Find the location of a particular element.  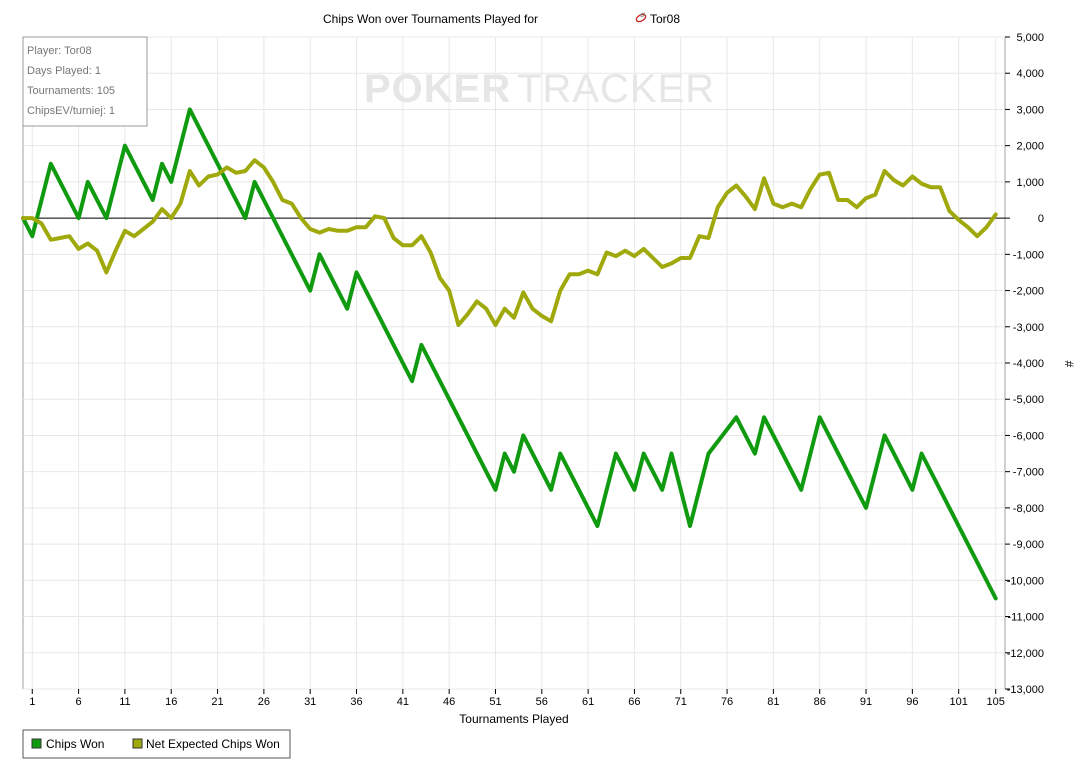

info-chips-ev: ChipsEV/turniej: 1 is located at coordinates (71, 111).